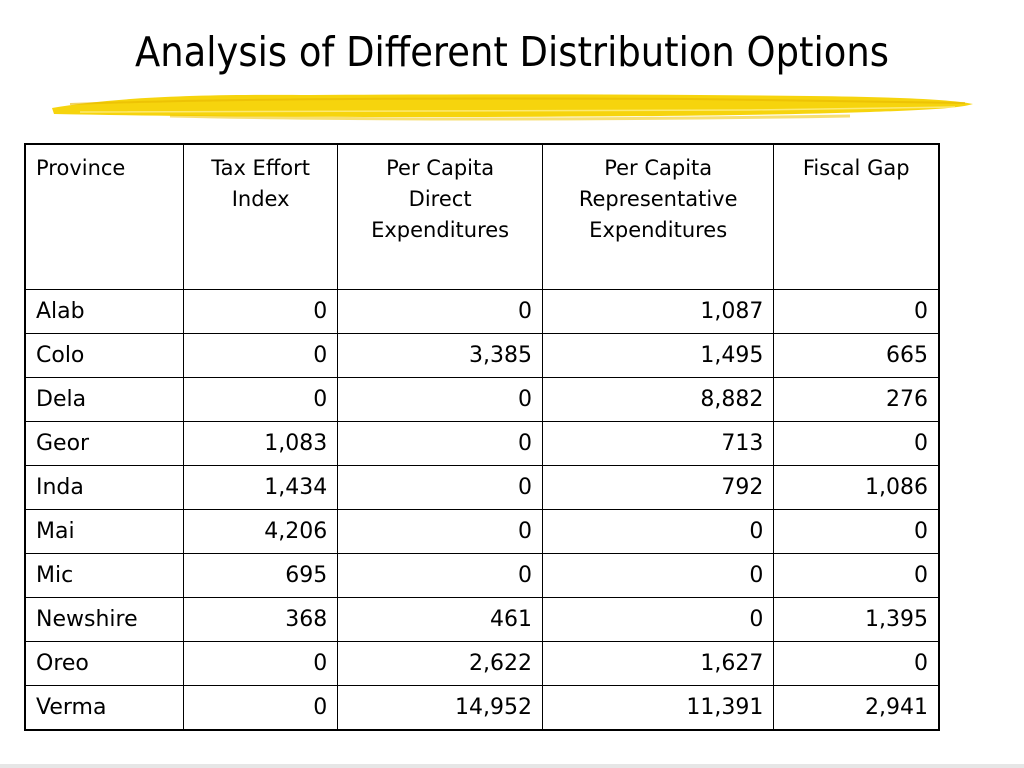  What do you see at coordinates (856, 355) in the screenshot?
I see `cell-fiscal-gap: 665` at bounding box center [856, 355].